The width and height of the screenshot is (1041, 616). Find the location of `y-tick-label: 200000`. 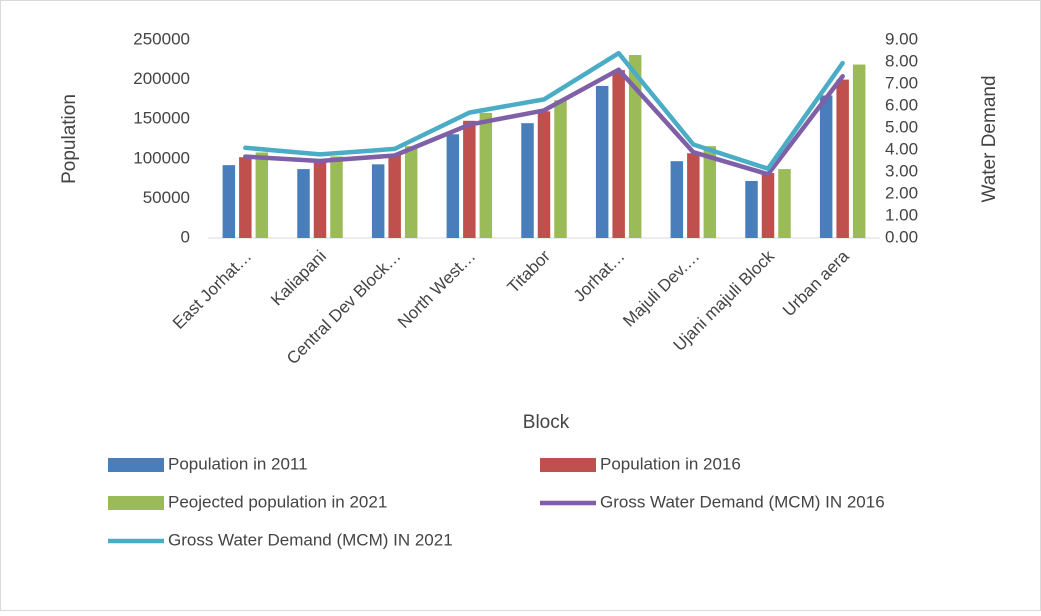

y-tick-label: 200000 is located at coordinates (161, 78).